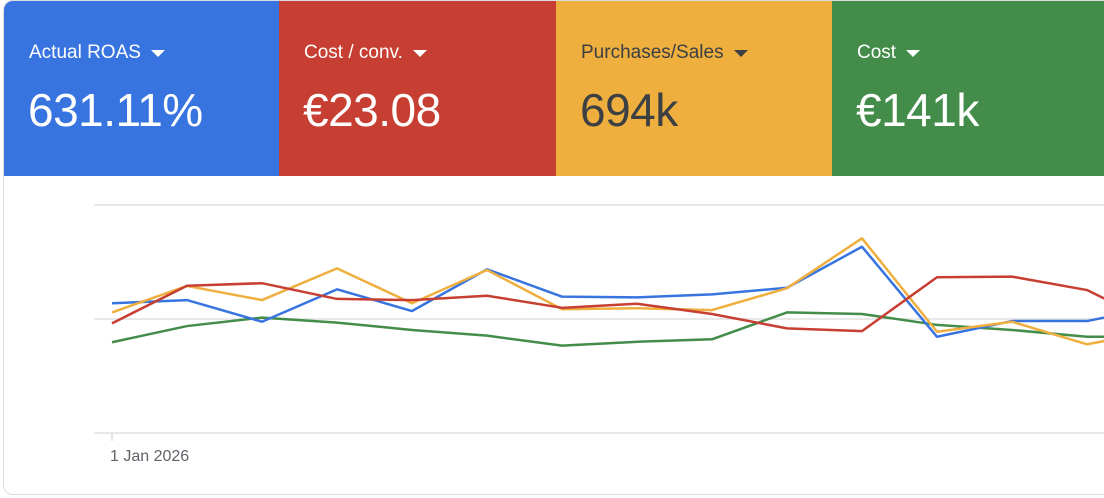 Image resolution: width=1104 pixels, height=498 pixels. I want to click on metric-tile-cost: Cost €141k, so click(968, 88).